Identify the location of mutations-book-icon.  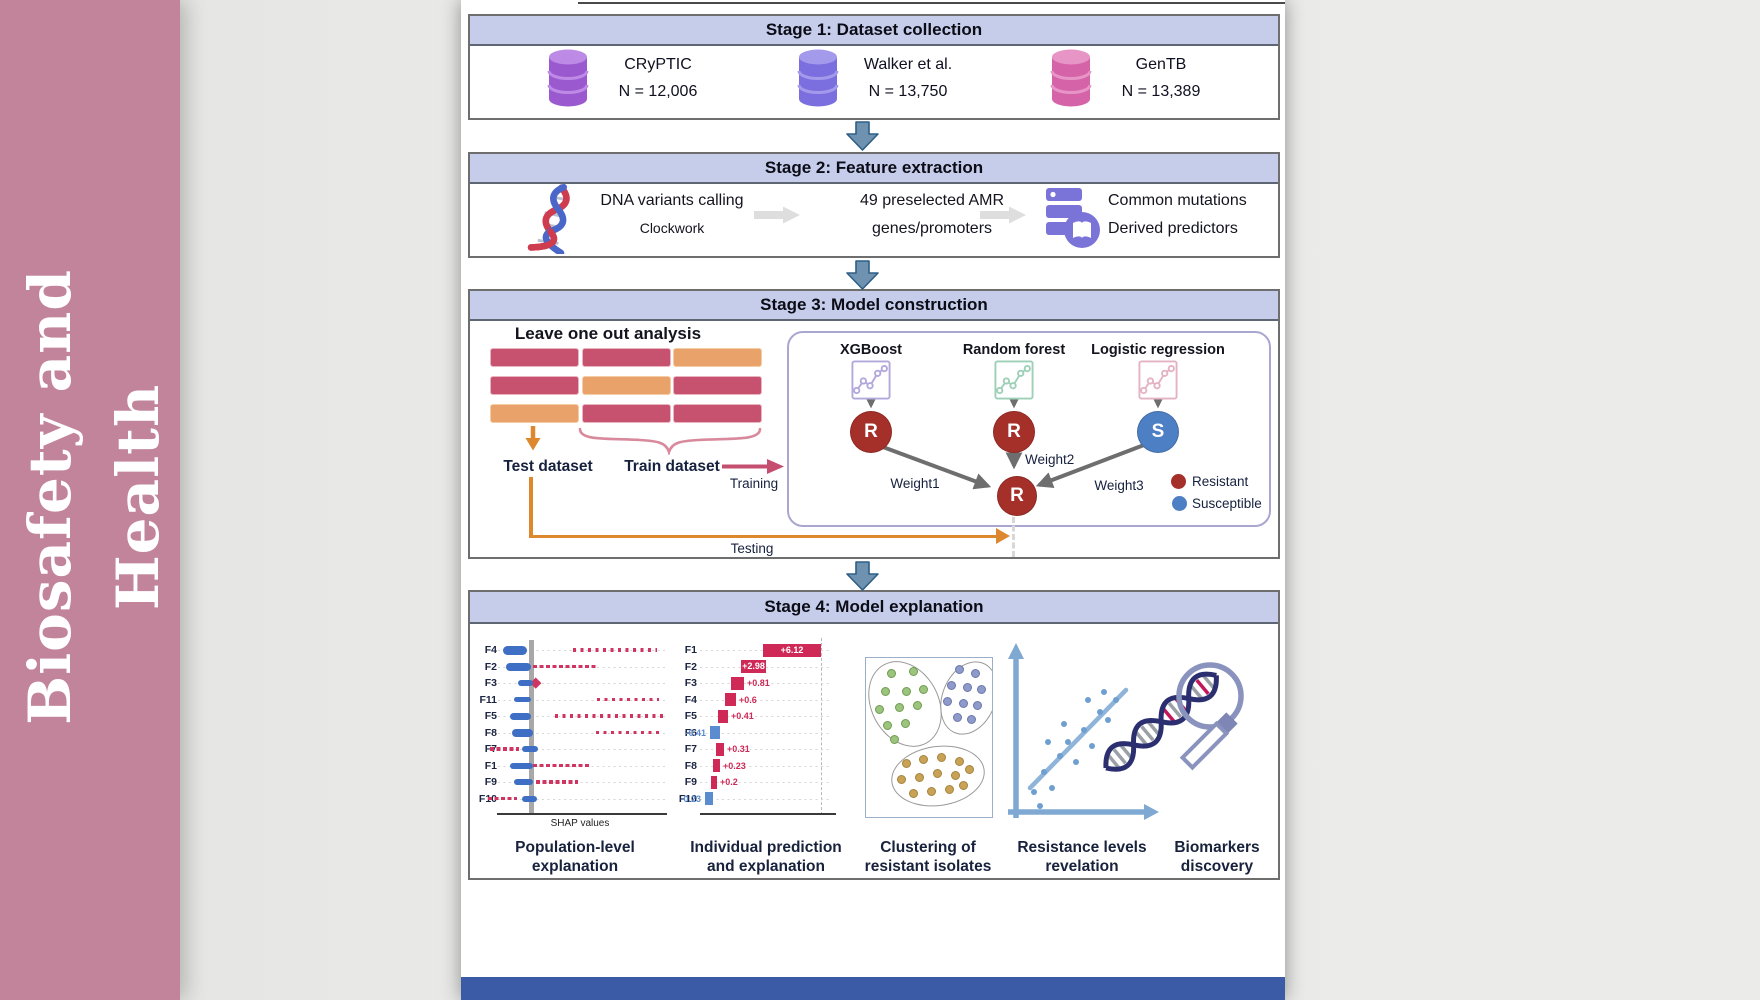
(1073, 220).